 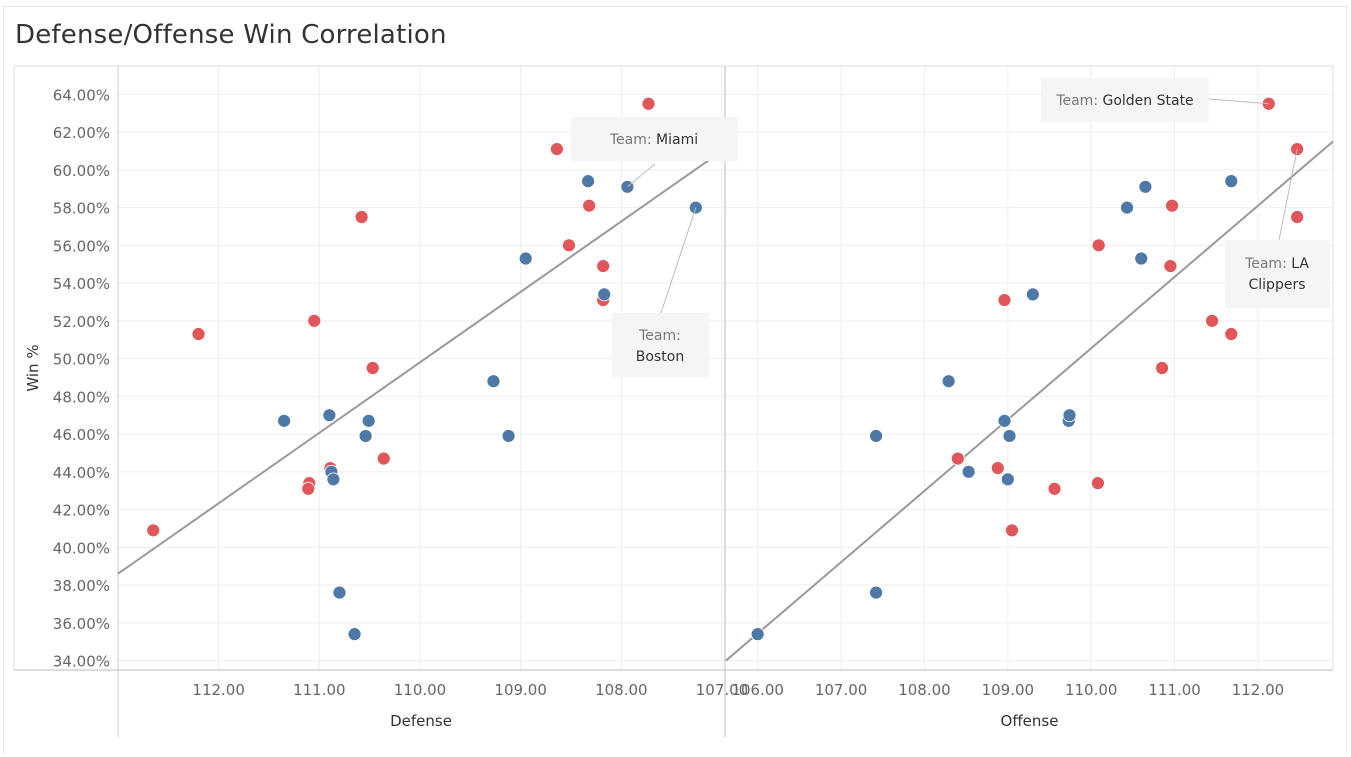 I want to click on annotation-team-la-clippers: Team: LA Clippers, so click(x=1277, y=228).